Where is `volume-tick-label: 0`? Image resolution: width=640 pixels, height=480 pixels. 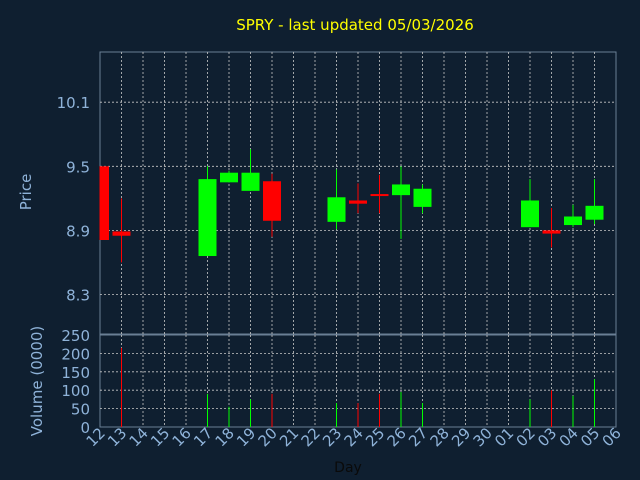
volume-tick-label: 0 is located at coordinates (85, 428).